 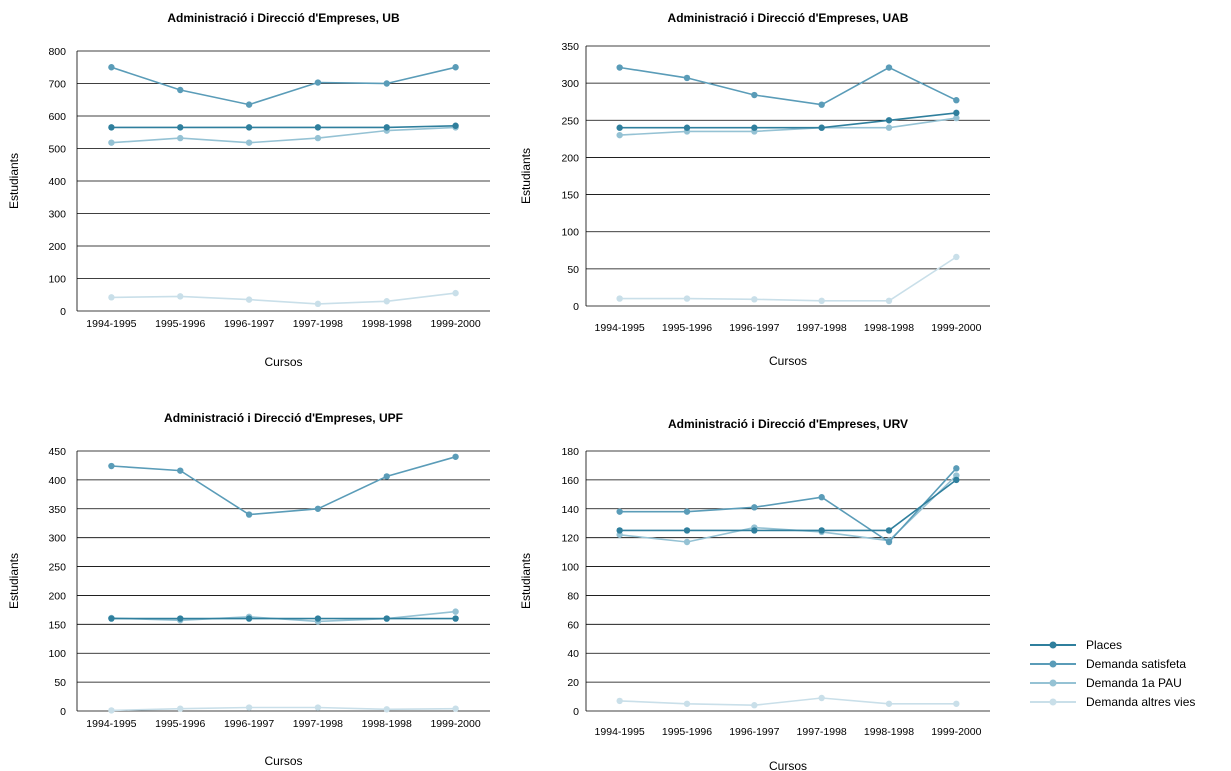 I want to click on y-tick-label: 140, so click(x=570, y=510).